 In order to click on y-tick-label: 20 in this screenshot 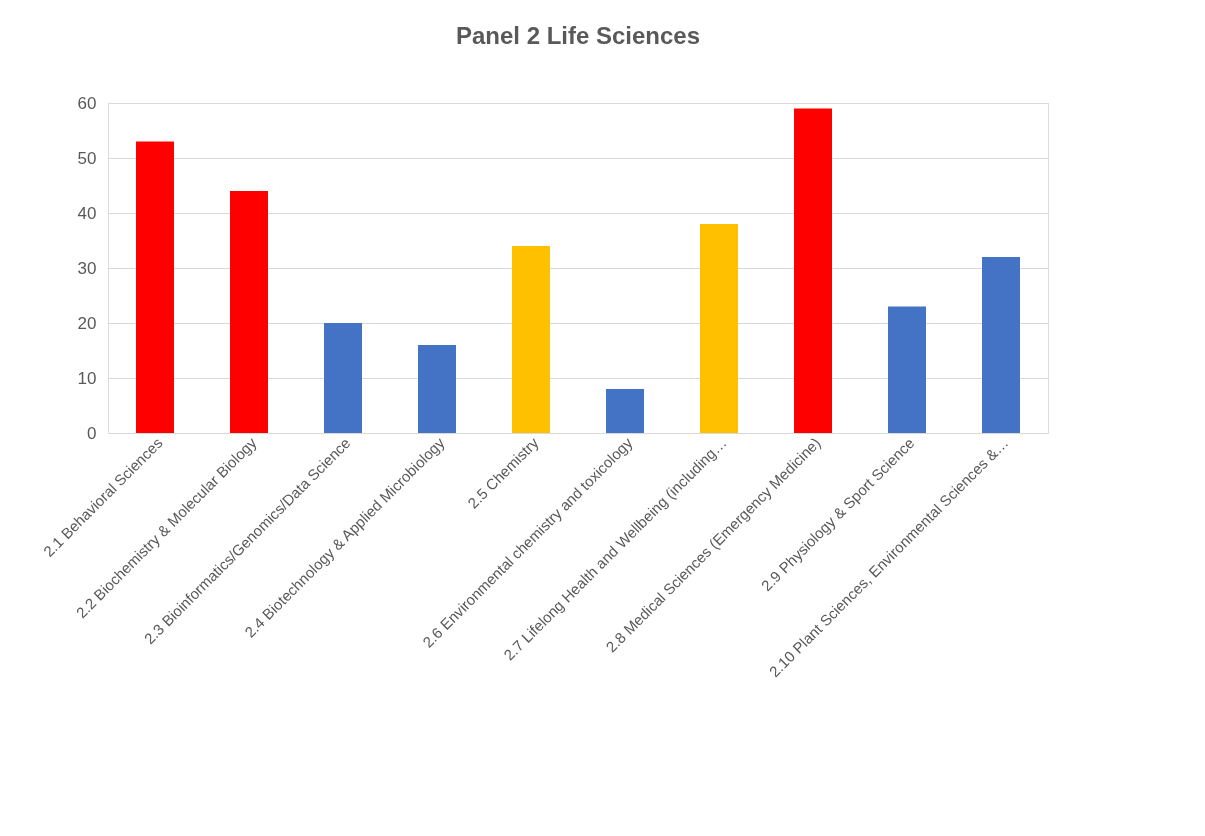, I will do `click(87, 323)`.